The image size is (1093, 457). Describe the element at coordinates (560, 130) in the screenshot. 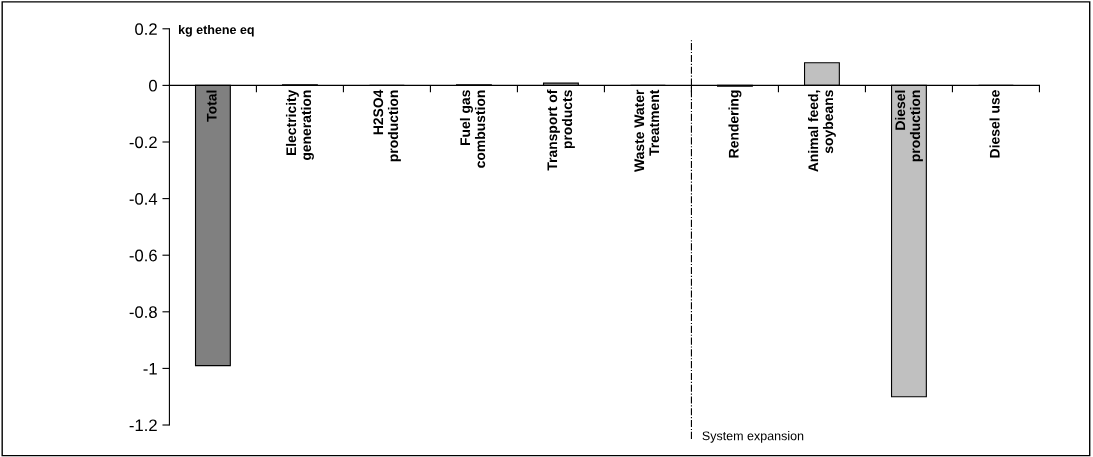

I see `x-tick-label: Transport of products` at that location.